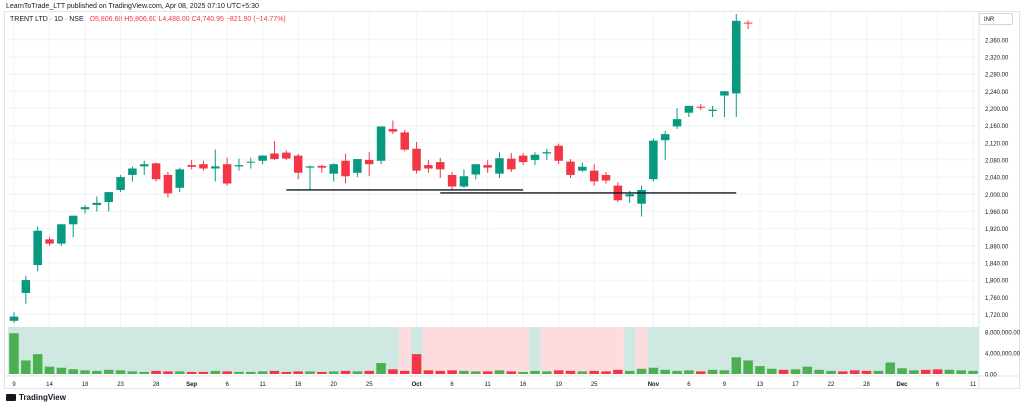  I want to click on time-tick-label: 20, so click(333, 385).